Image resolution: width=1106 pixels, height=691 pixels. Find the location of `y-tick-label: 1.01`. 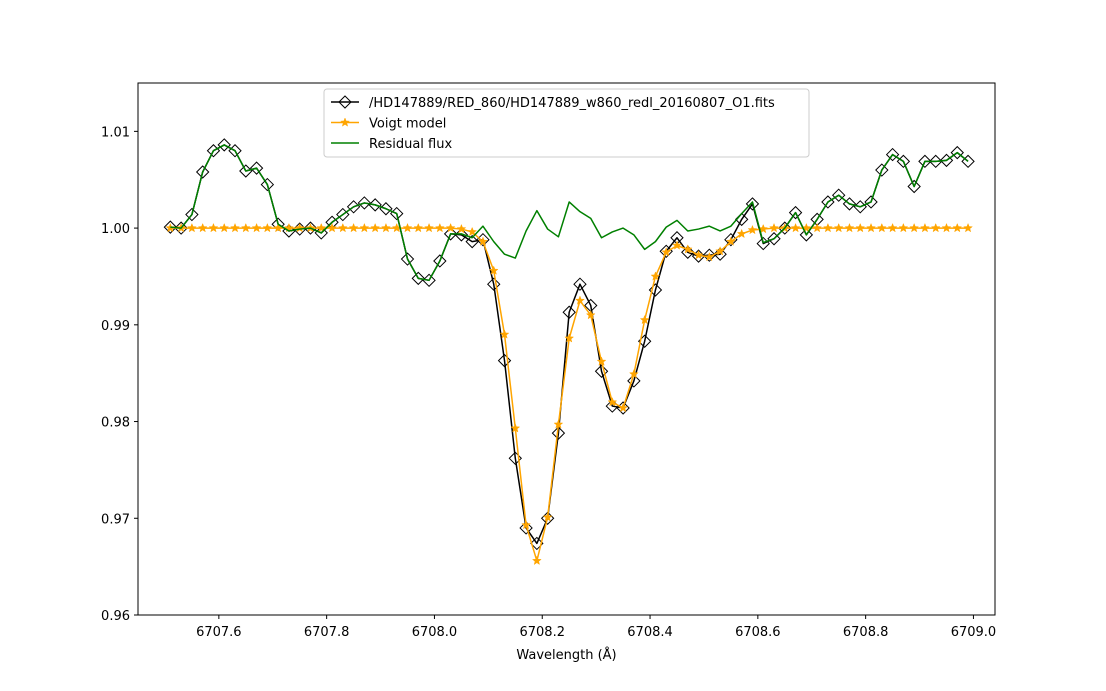

y-tick-label: 1.01 is located at coordinates (115, 132).